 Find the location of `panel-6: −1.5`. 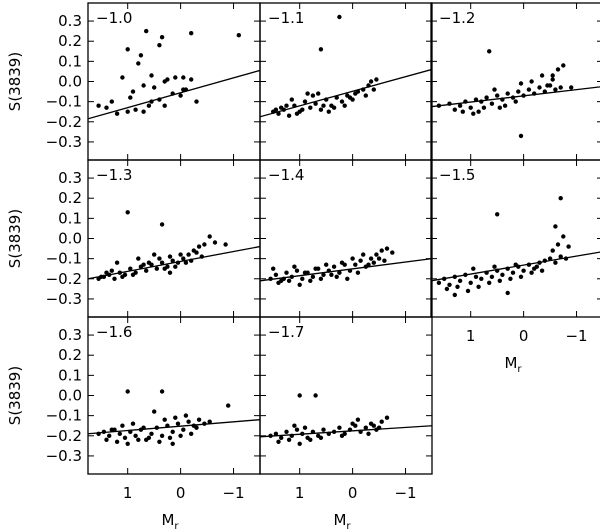

panel-6: −1.5 is located at coordinates (515, 238).